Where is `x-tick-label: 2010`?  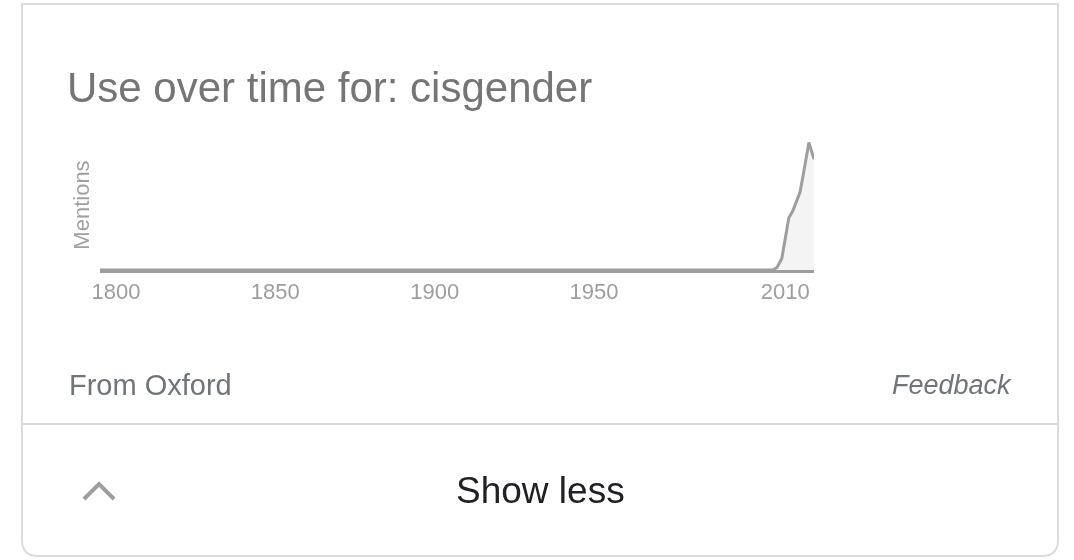 x-tick-label: 2010 is located at coordinates (785, 292).